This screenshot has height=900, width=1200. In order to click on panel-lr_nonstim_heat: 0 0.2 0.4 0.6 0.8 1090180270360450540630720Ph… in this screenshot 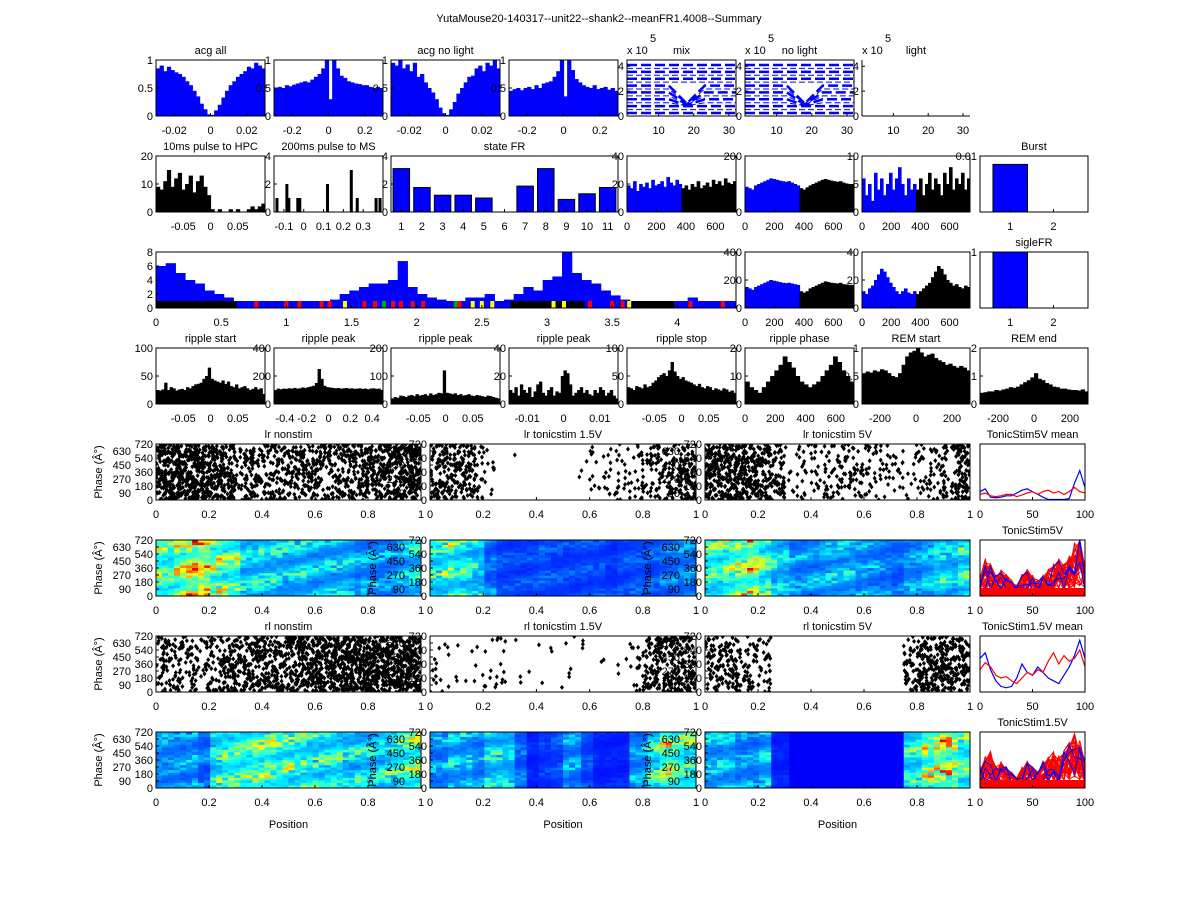, I will do `click(258, 576)`.